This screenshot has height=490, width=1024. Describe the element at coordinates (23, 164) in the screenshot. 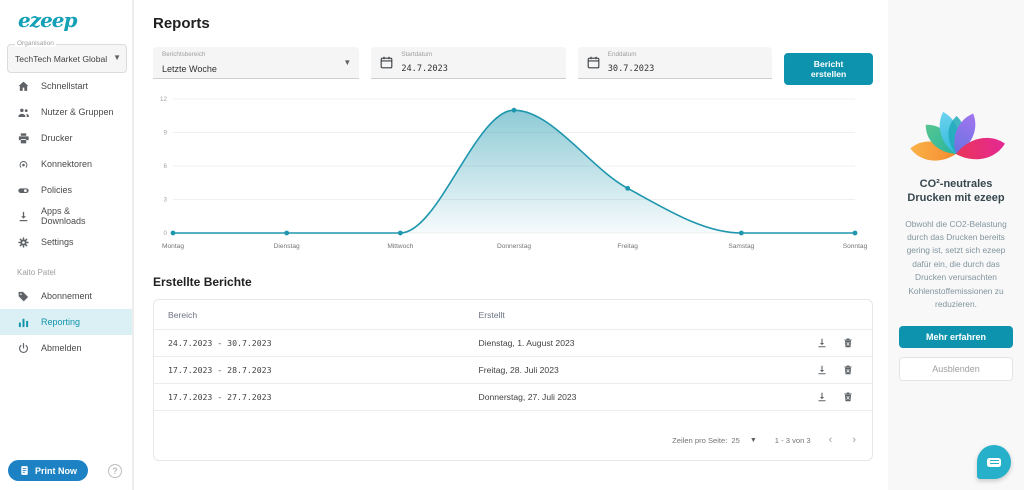

I see `connector-icon` at that location.